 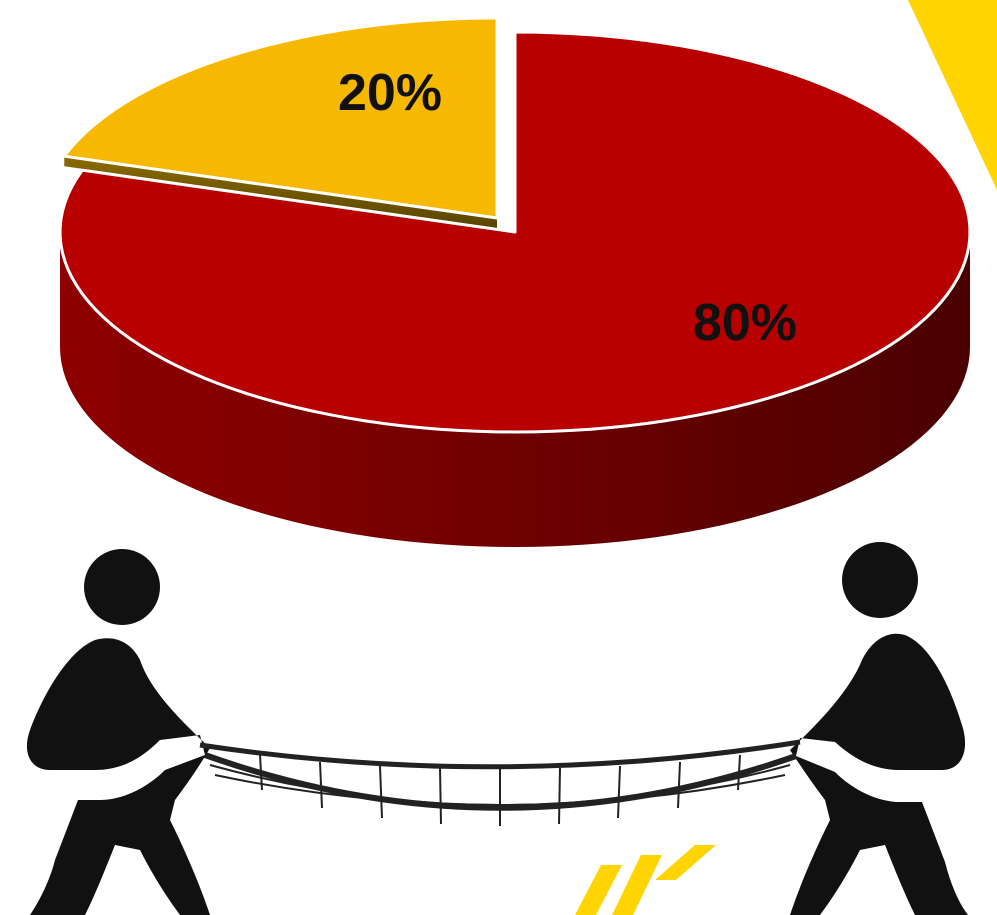 I want to click on left-person-icon, so click(x=118, y=732).